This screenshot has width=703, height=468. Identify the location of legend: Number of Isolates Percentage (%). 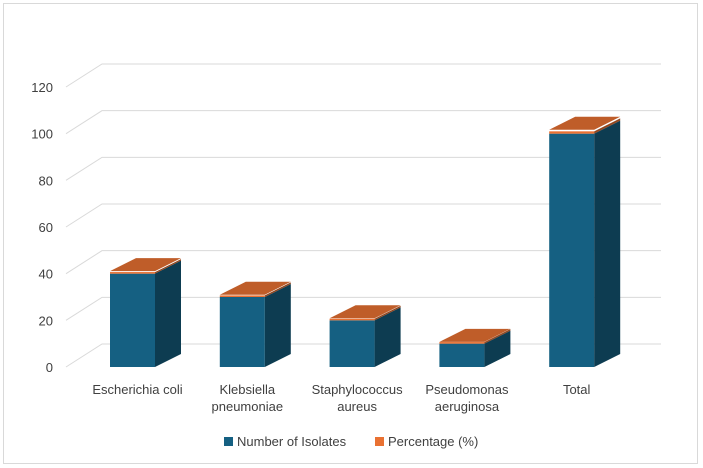
(351, 441).